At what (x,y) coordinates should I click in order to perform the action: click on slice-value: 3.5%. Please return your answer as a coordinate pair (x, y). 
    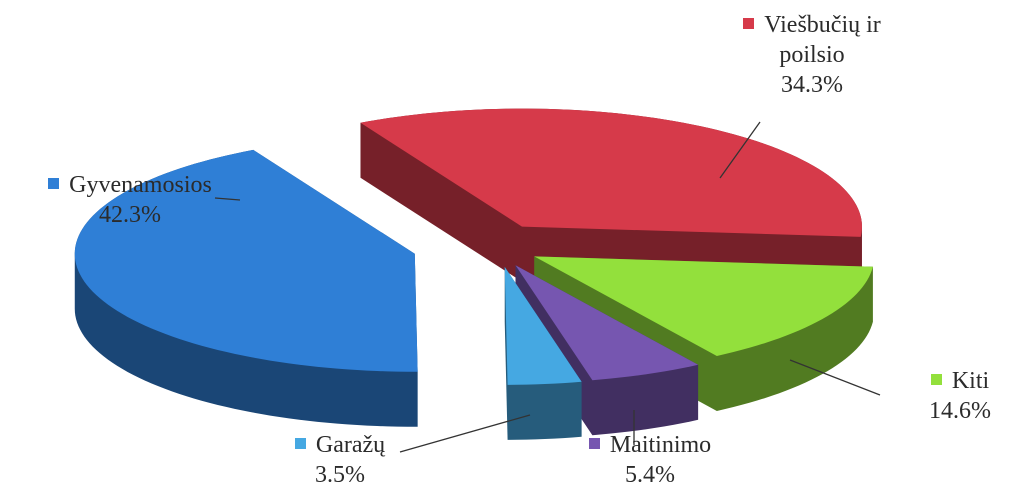
    Looking at the image, I should click on (340, 475).